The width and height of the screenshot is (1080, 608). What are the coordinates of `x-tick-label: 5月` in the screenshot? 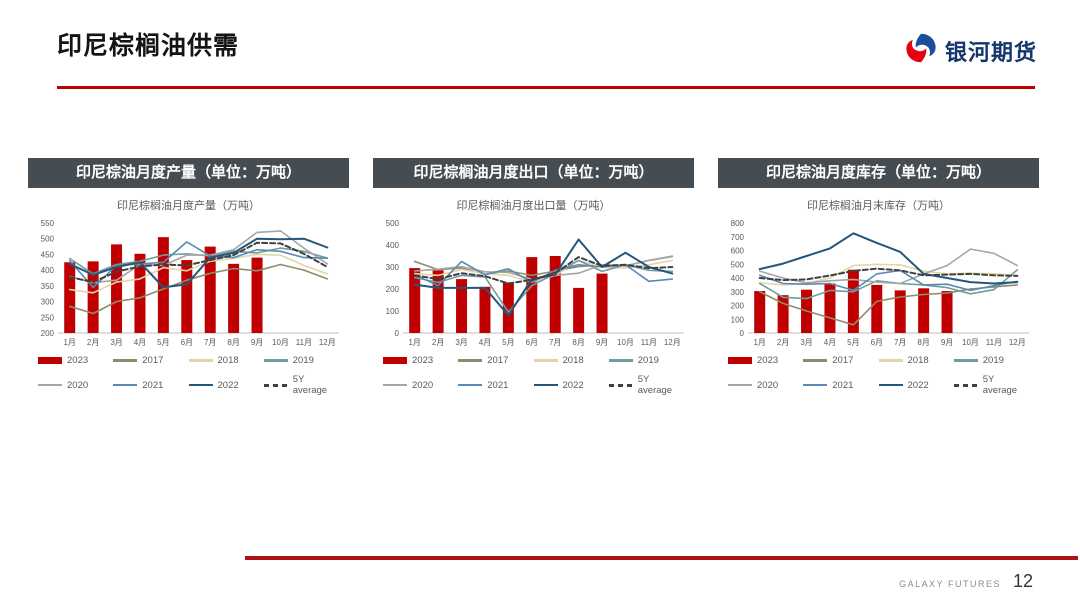 It's located at (508, 342).